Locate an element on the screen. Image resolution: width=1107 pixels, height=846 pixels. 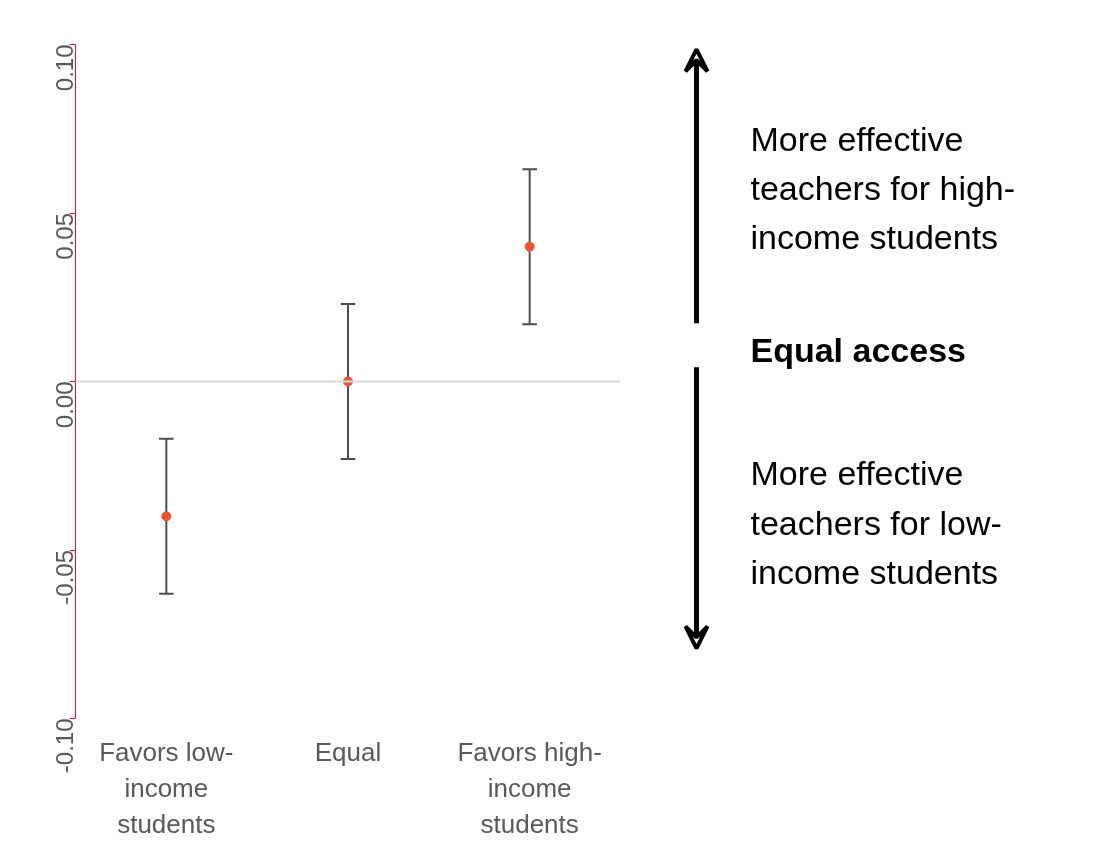
y-tick-label: -0.05 is located at coordinates (64, 577).